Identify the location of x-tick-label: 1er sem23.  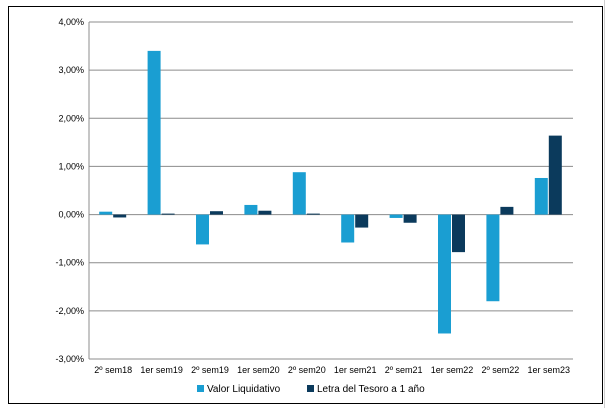
(549, 370).